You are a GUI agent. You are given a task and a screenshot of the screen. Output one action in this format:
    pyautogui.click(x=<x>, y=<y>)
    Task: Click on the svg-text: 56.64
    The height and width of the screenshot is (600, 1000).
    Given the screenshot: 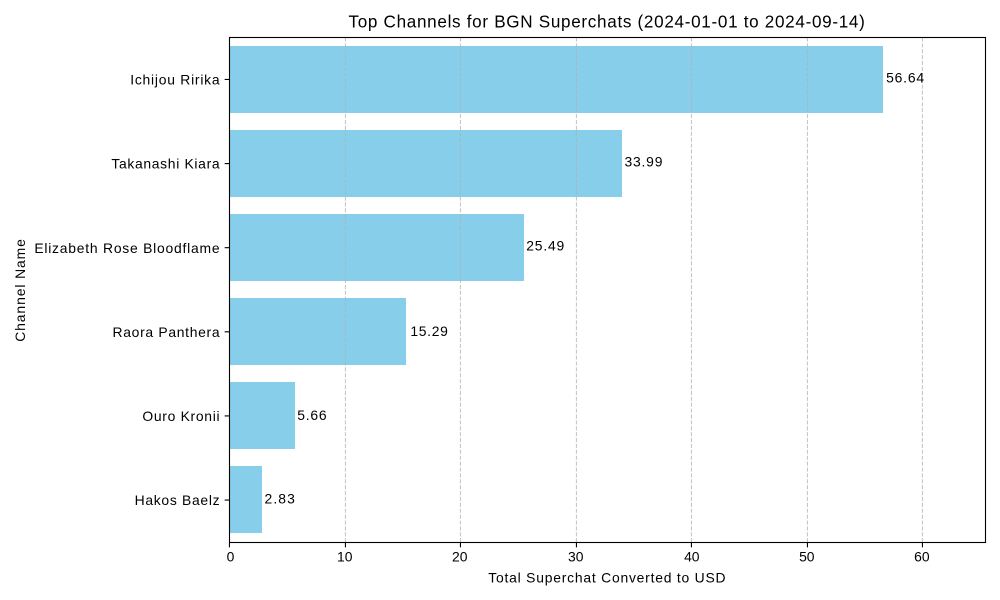 What is the action you would take?
    pyautogui.click(x=905, y=78)
    